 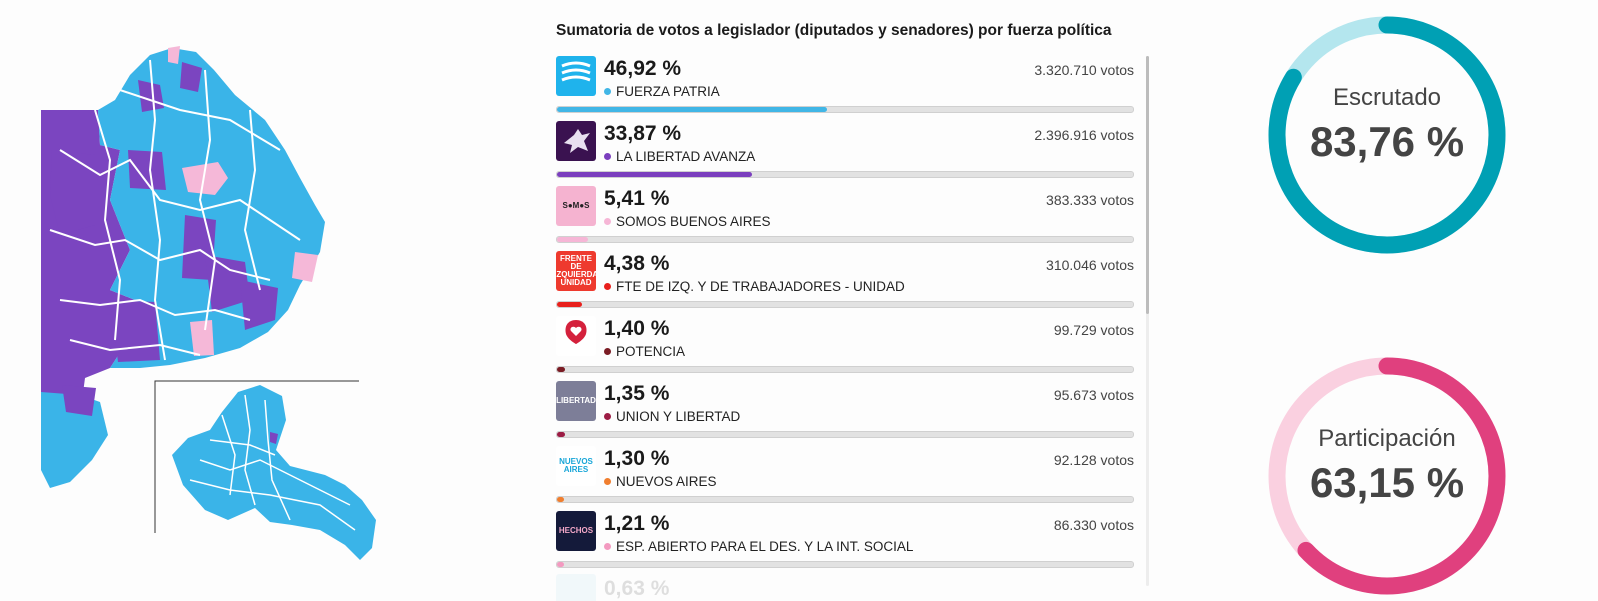 What do you see at coordinates (643, 68) in the screenshot?
I see `party-percentage: 46,92 %` at bounding box center [643, 68].